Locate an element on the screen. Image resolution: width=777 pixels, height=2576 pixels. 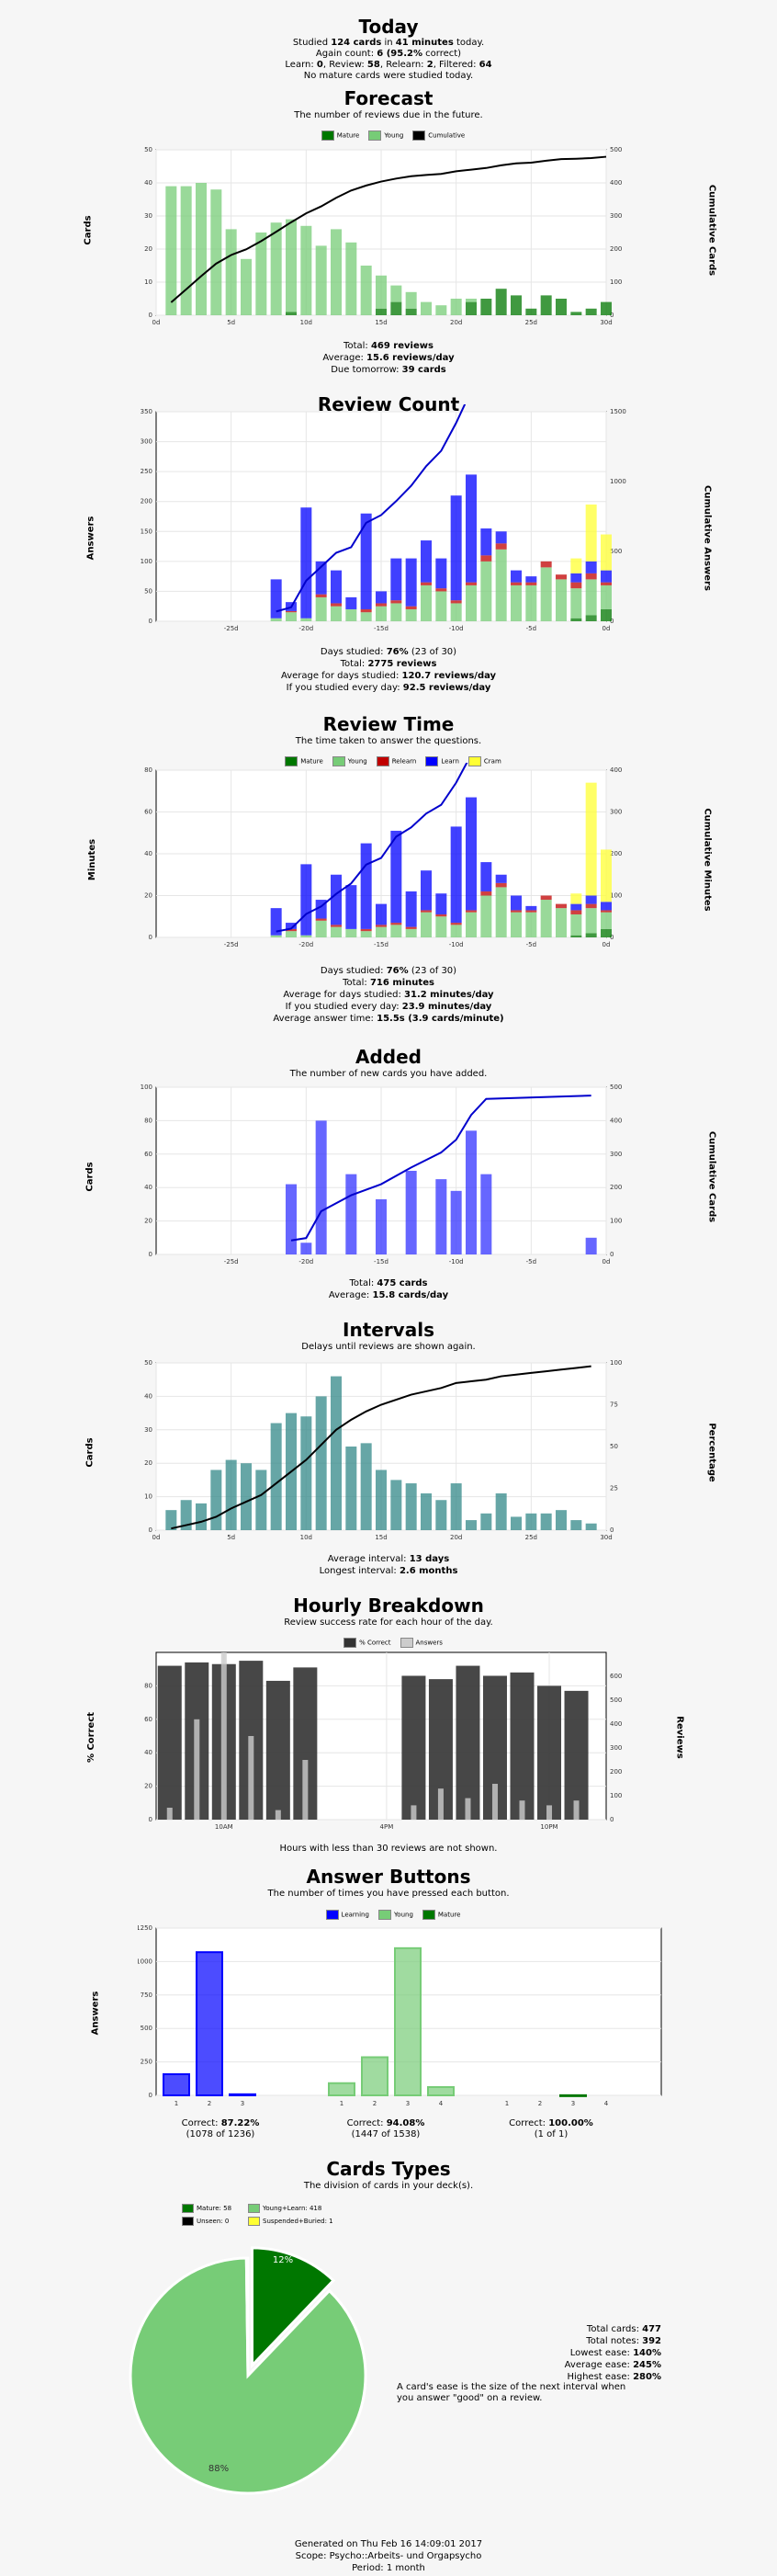
y-tick-label: 80 is located at coordinates (148, 1686).